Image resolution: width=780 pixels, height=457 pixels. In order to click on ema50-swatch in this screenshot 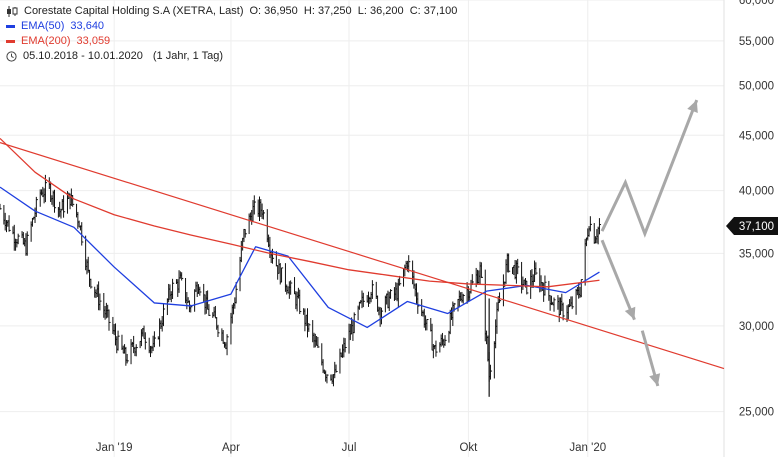, I will do `click(10, 26)`.